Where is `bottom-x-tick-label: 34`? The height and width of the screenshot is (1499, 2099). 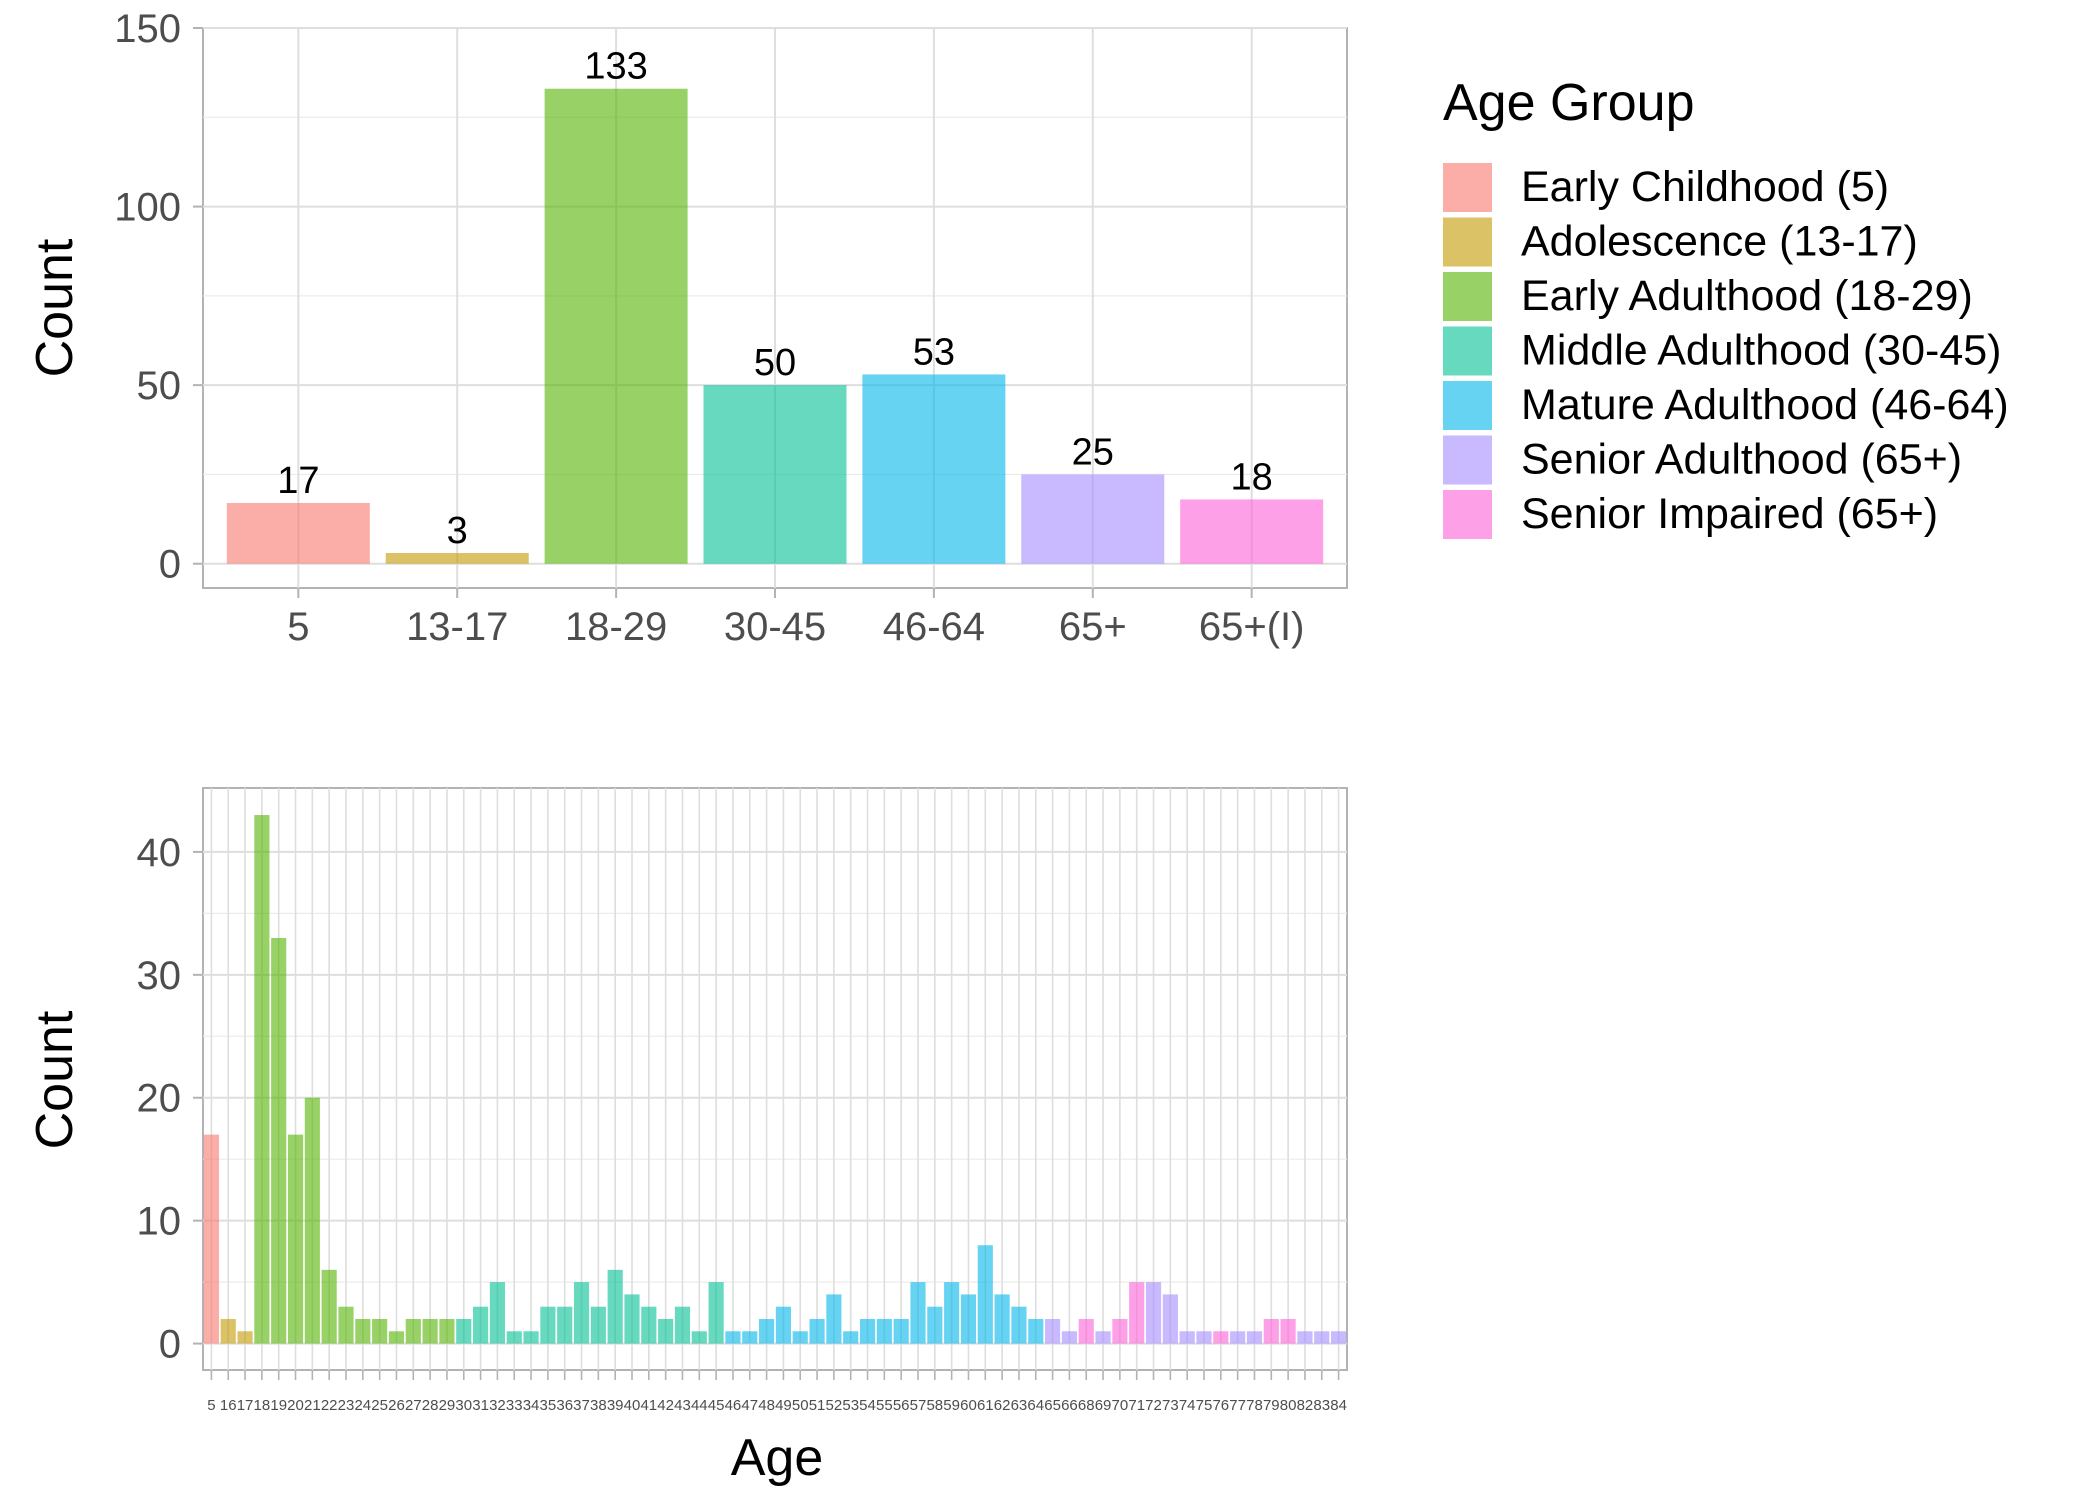
bottom-x-tick-label: 34 is located at coordinates (531, 1405).